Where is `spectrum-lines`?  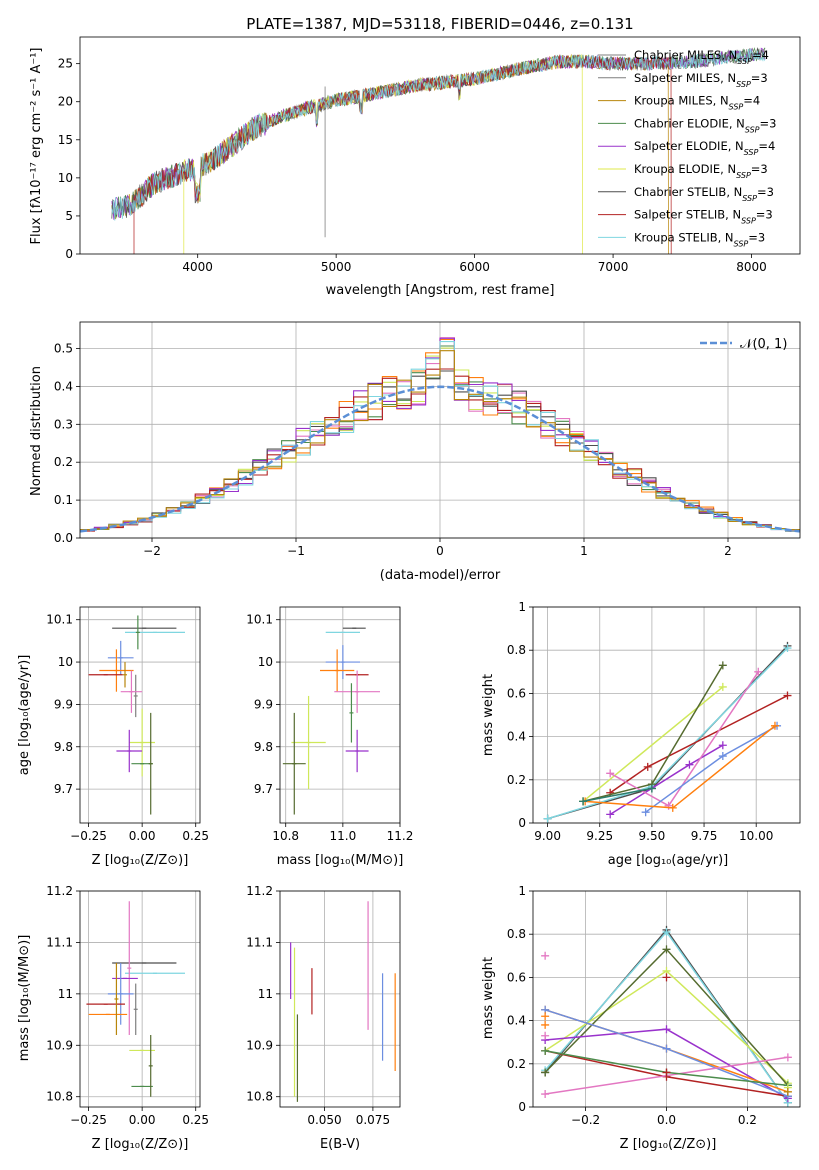 spectrum-lines is located at coordinates (438, 151).